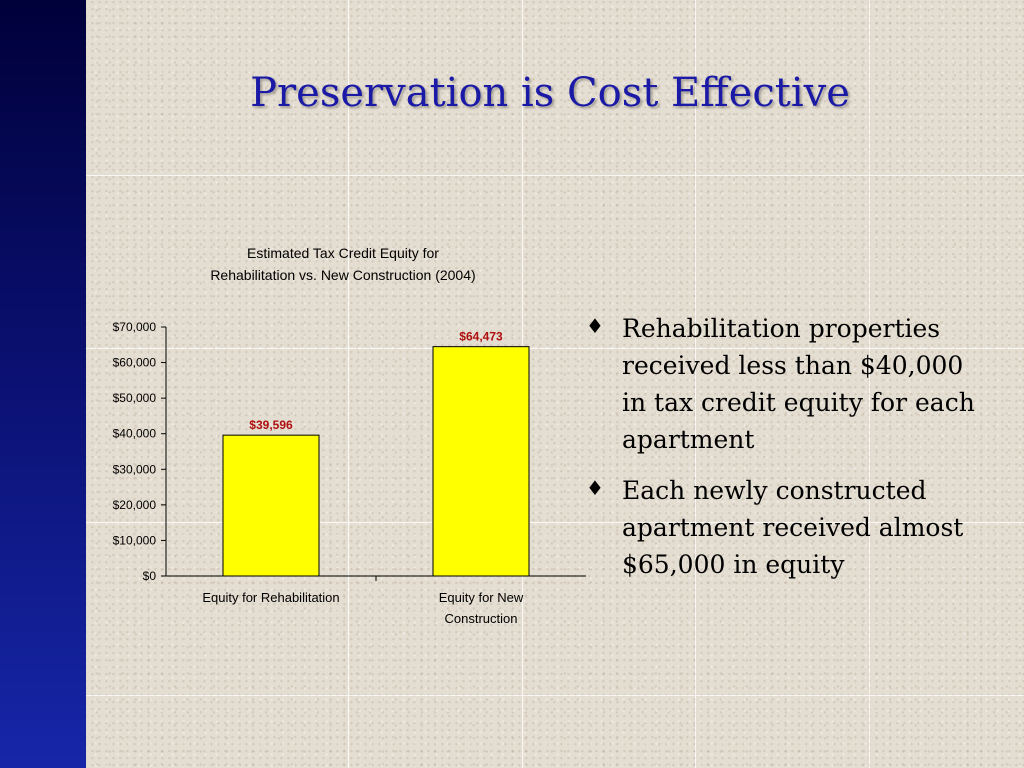  What do you see at coordinates (271, 425) in the screenshot?
I see `bar-data-label: $39,596` at bounding box center [271, 425].